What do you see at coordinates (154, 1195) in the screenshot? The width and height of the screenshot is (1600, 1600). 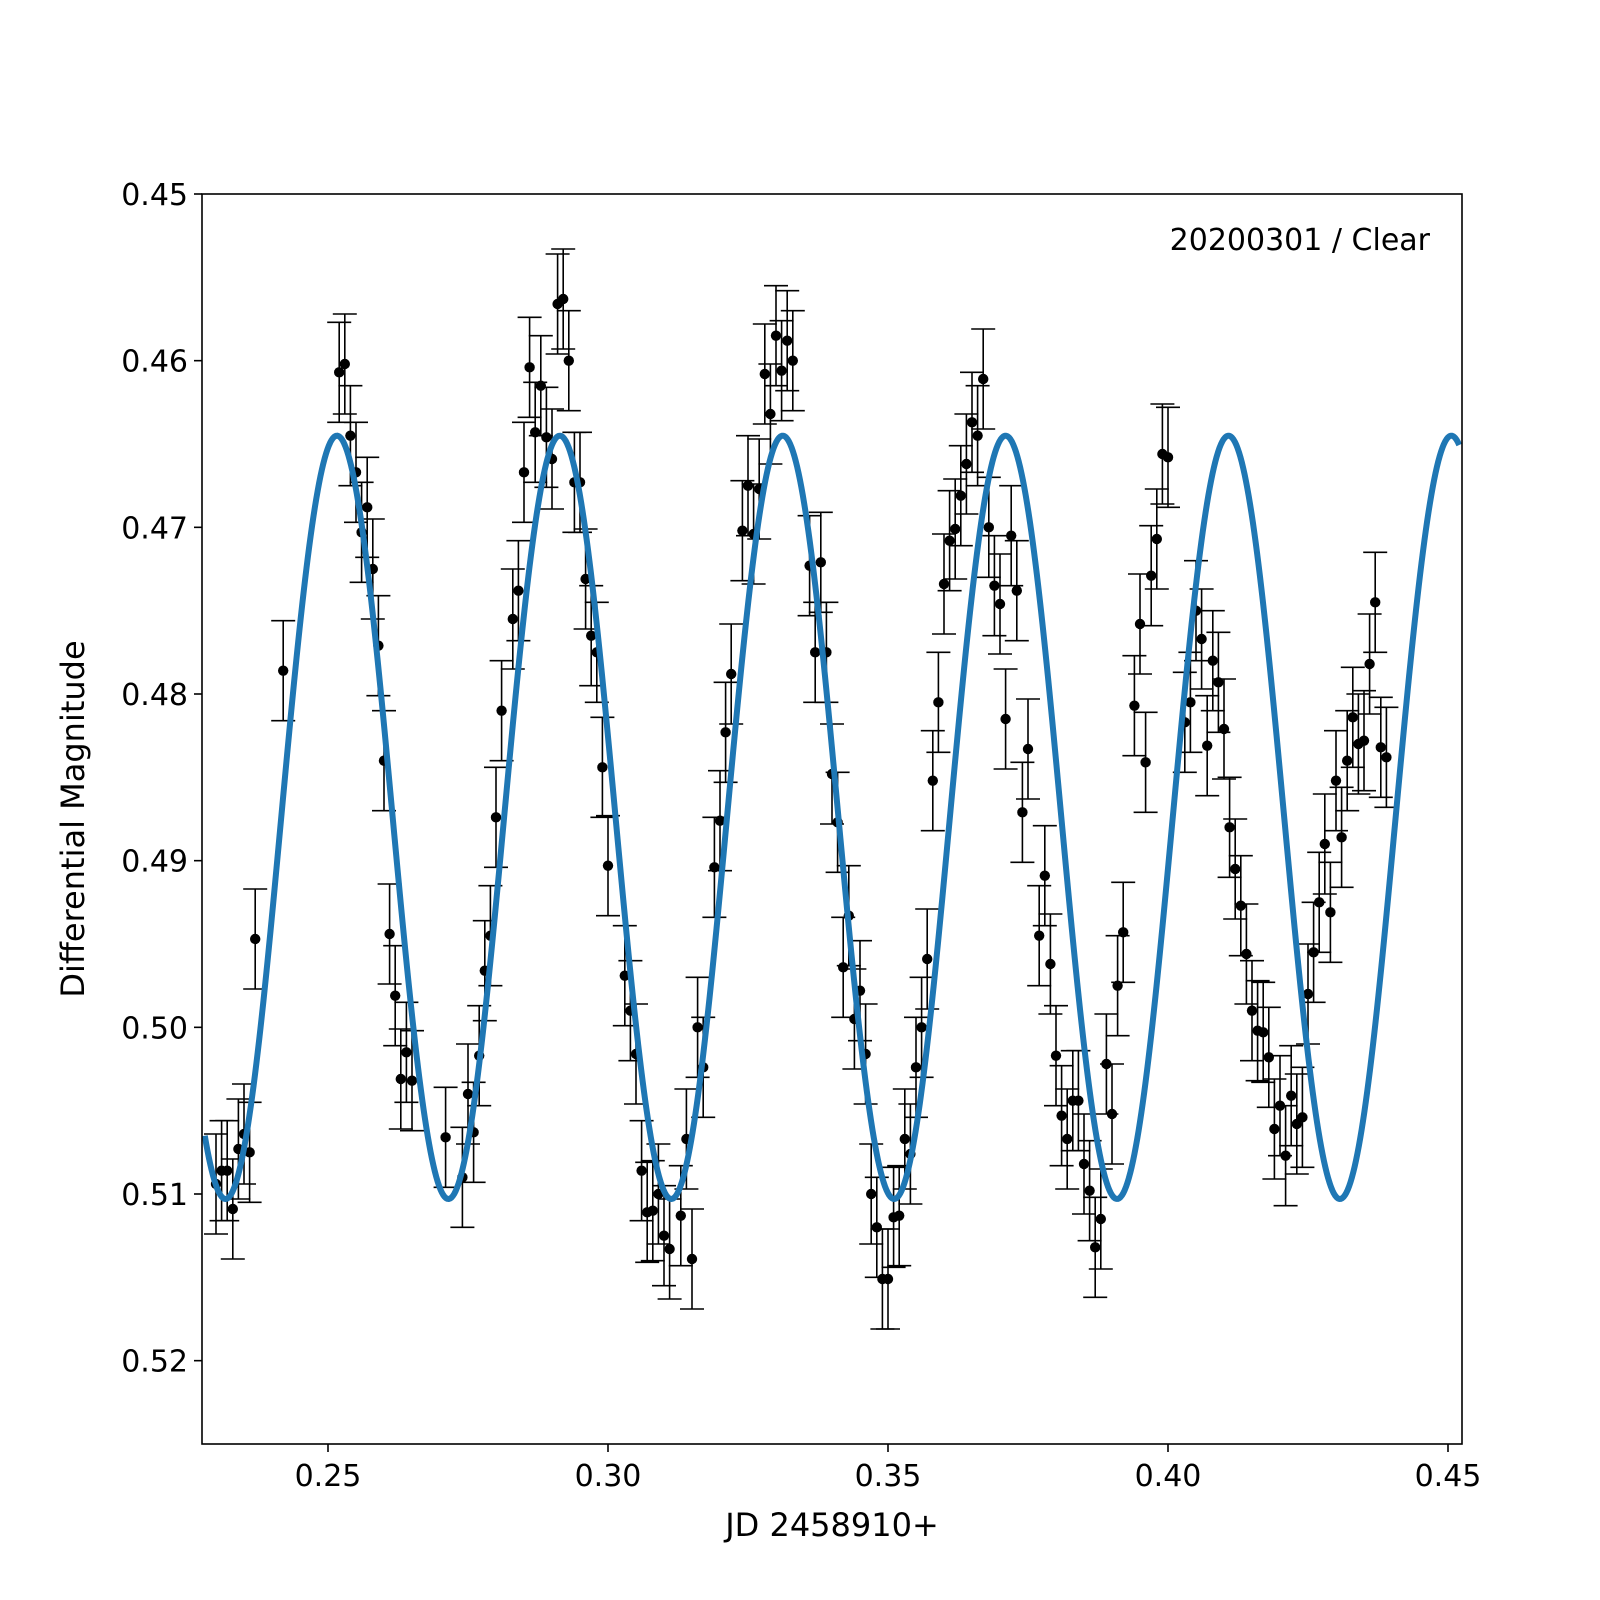 I see `y-tick-label: 0.51` at bounding box center [154, 1195].